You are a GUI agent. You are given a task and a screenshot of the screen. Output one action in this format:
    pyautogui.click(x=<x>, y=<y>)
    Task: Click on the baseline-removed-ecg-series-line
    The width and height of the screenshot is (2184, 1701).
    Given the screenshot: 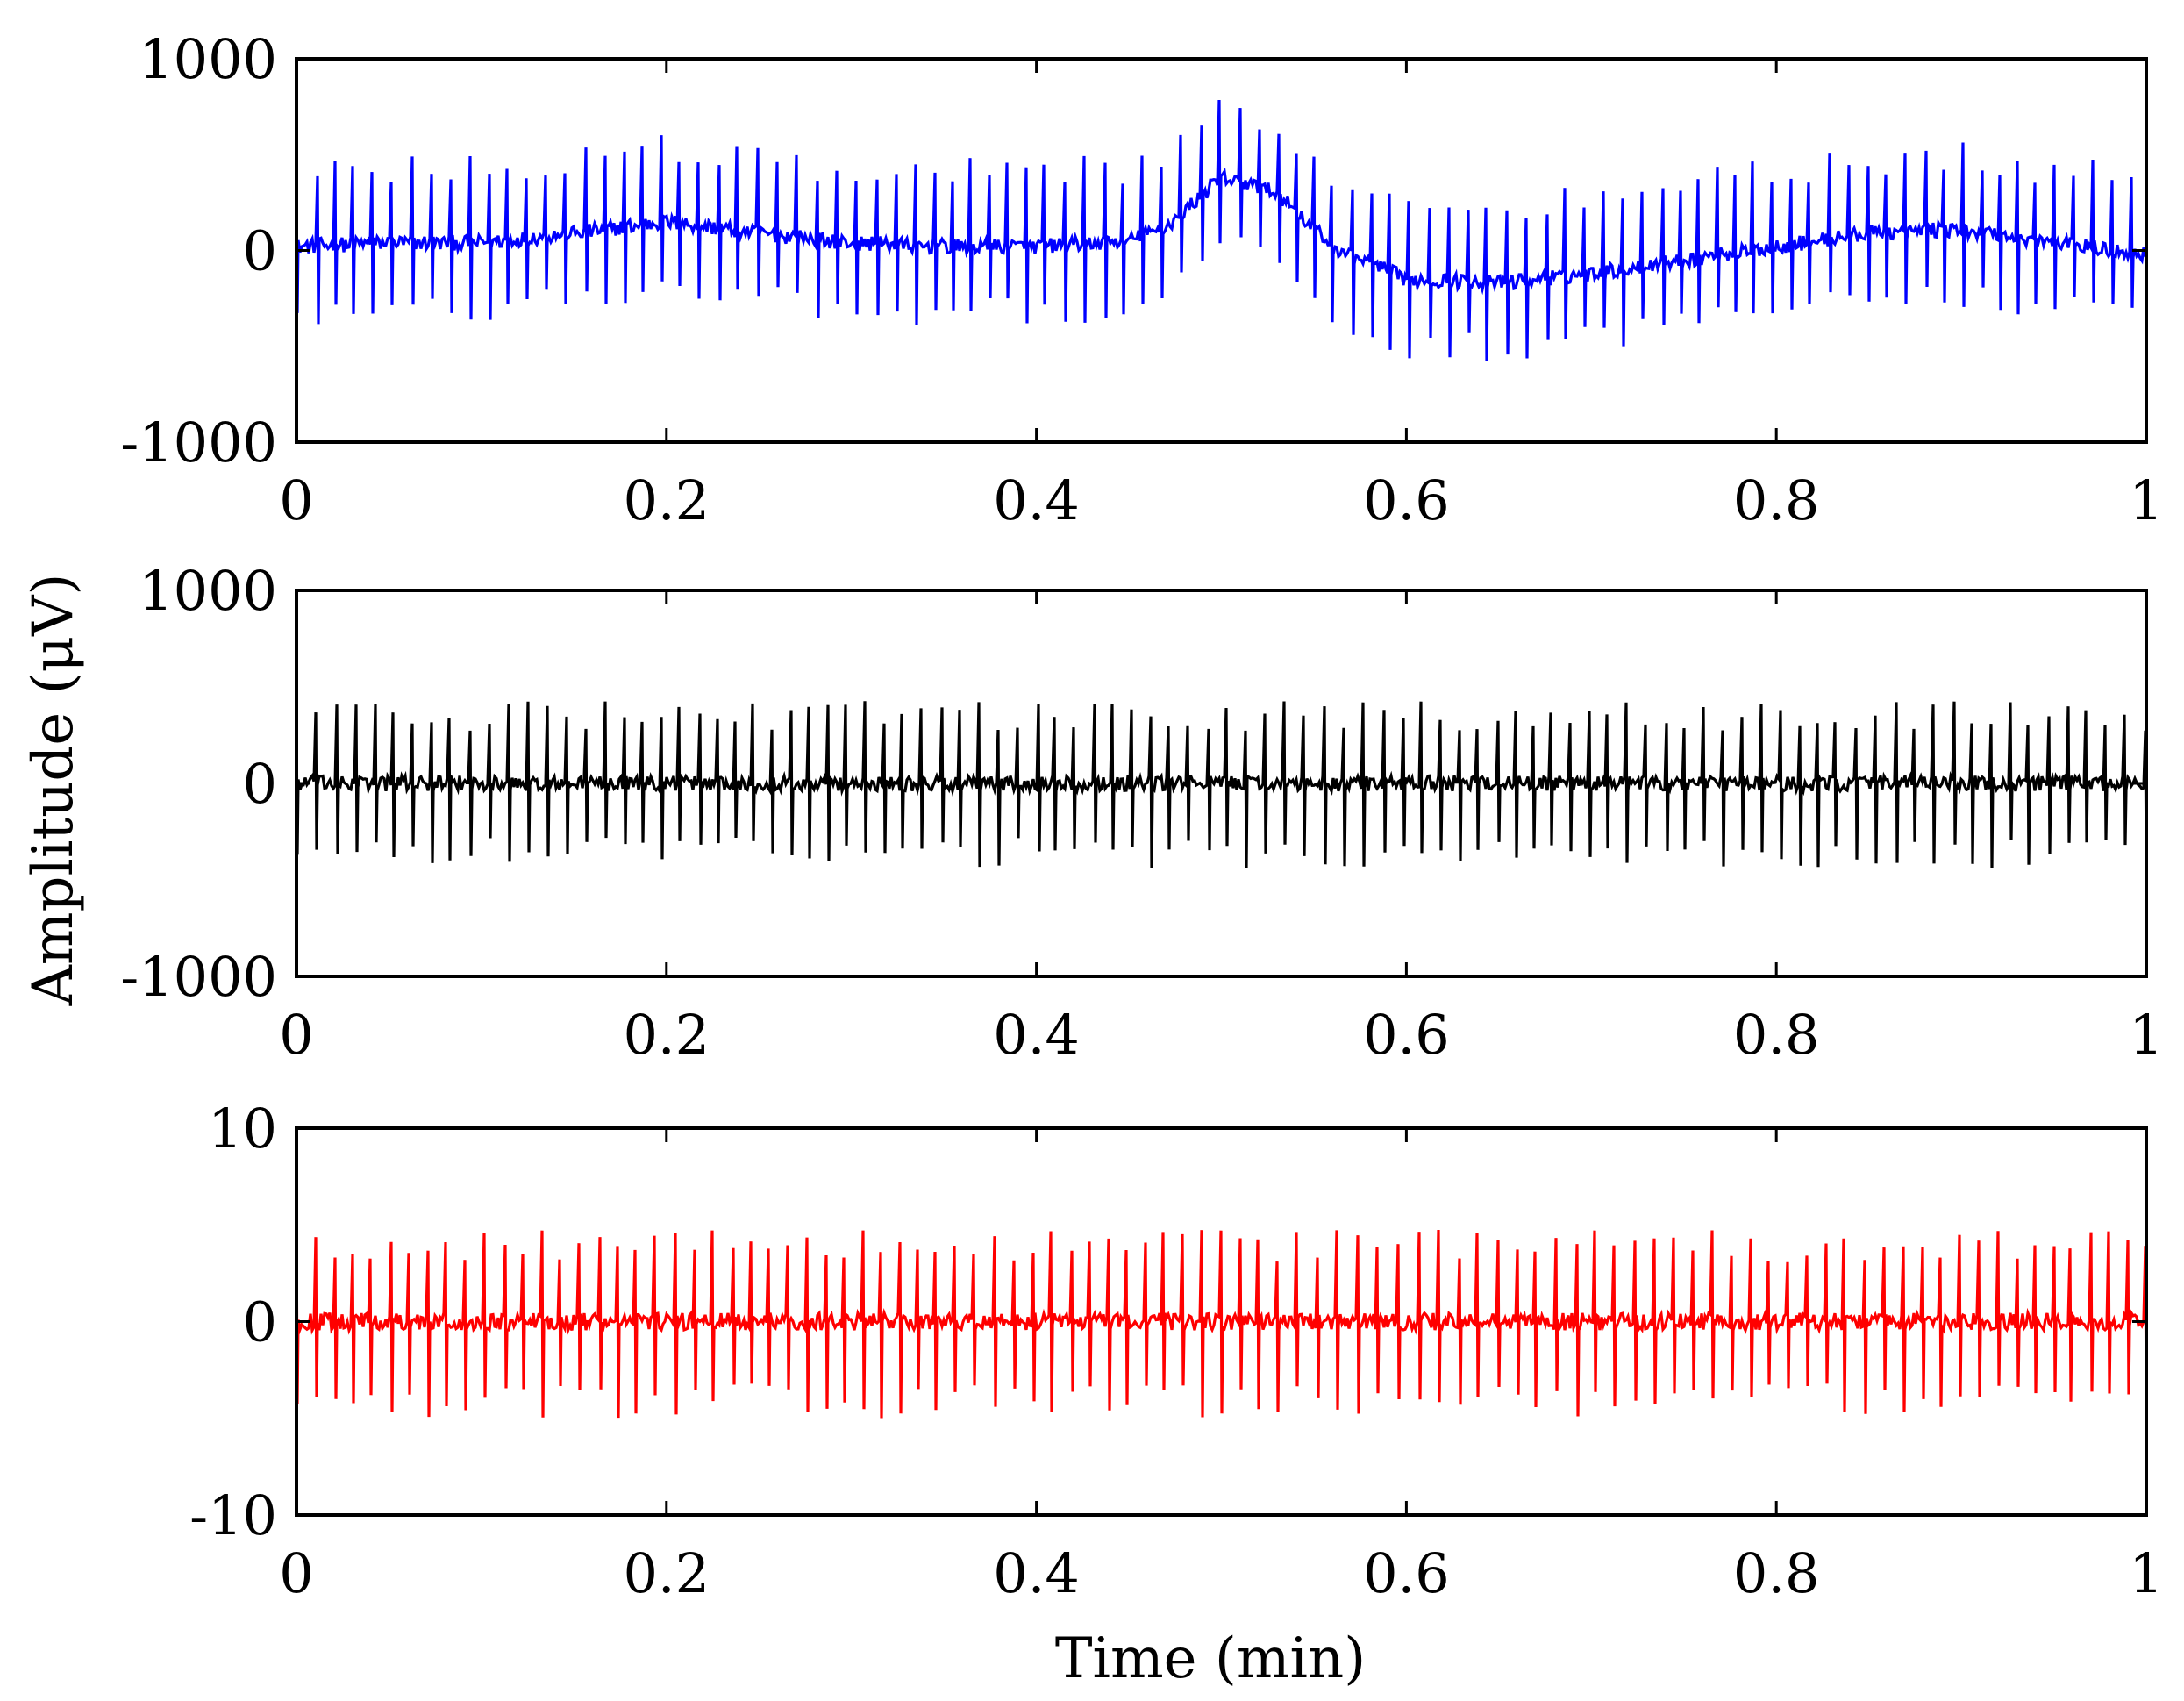 What is the action you would take?
    pyautogui.click(x=1221, y=785)
    